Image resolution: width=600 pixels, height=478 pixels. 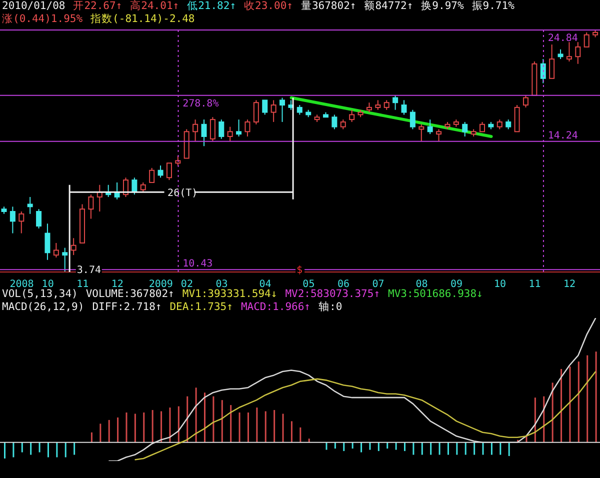 What do you see at coordinates (378, 284) in the screenshot?
I see `x-tick-label: 07` at bounding box center [378, 284].